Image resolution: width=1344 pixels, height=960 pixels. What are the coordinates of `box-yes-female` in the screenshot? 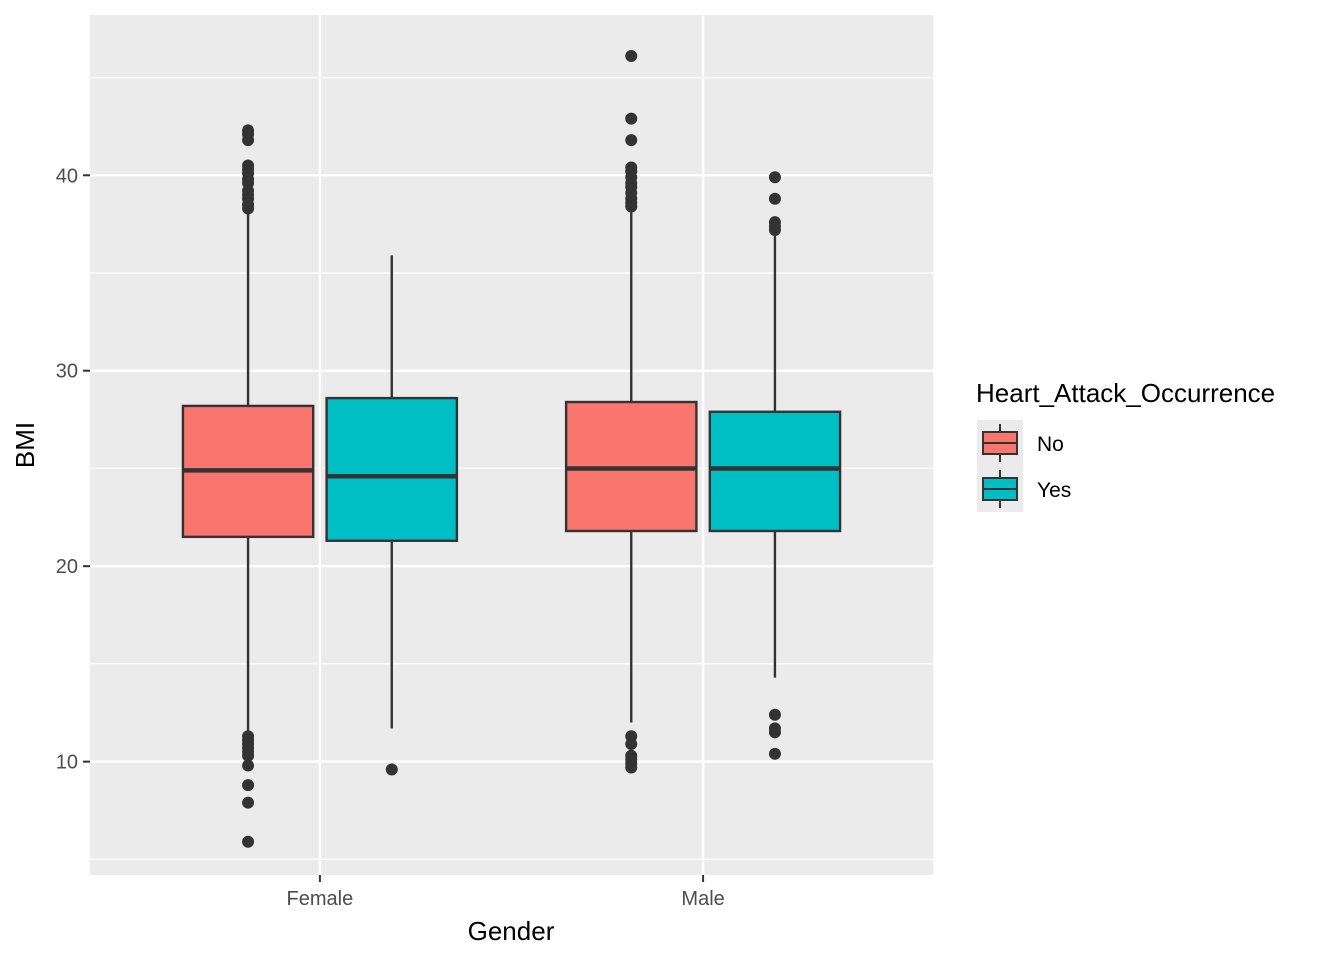 It's located at (392, 515).